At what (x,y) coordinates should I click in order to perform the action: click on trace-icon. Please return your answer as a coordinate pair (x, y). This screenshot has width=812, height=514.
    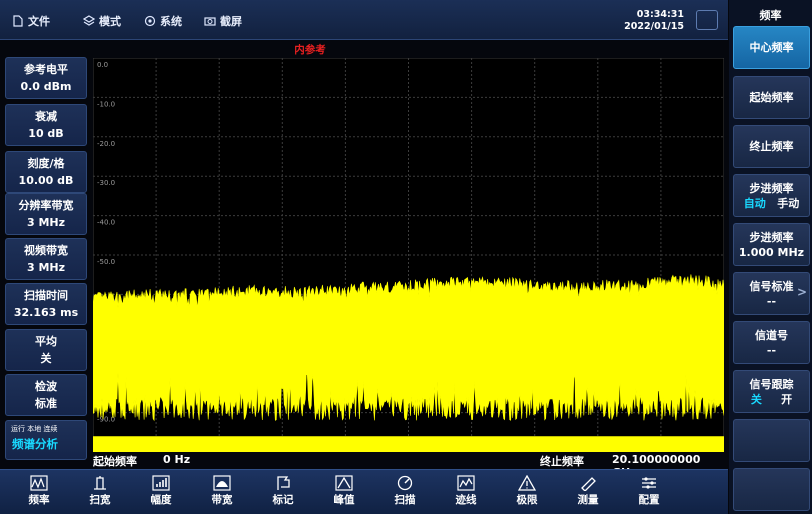
    Looking at the image, I should click on (466, 483).